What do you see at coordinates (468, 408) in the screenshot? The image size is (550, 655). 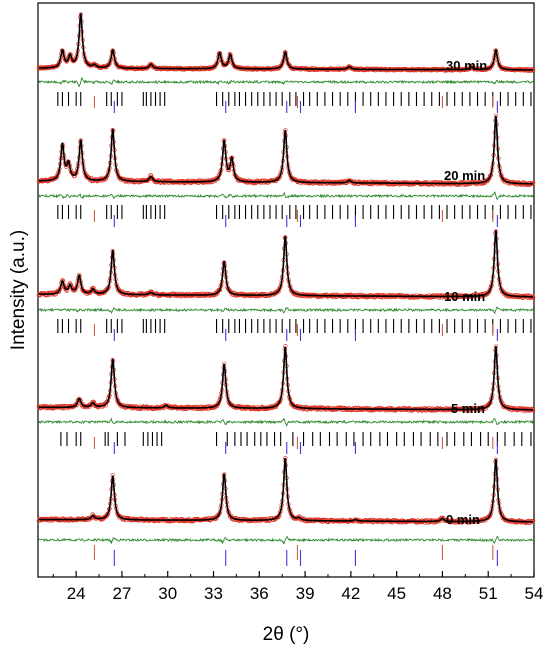 I see `pattern-time-label: 5 min` at bounding box center [468, 408].